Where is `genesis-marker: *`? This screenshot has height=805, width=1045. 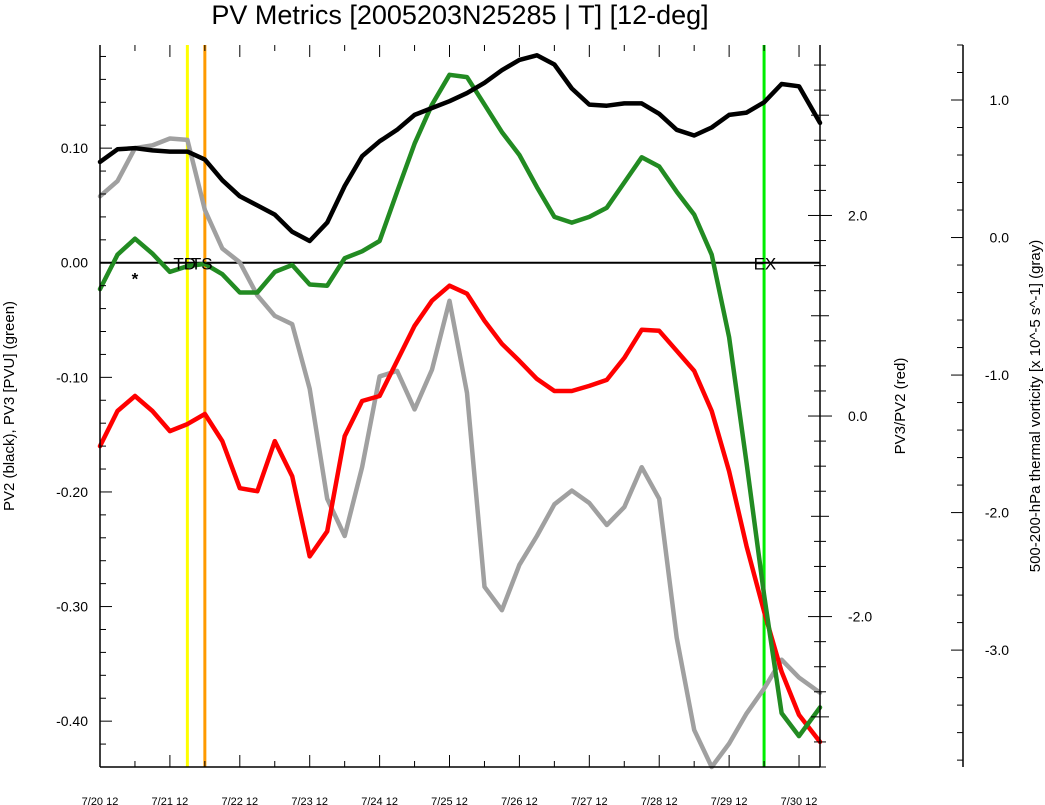
genesis-marker: * is located at coordinates (135, 279).